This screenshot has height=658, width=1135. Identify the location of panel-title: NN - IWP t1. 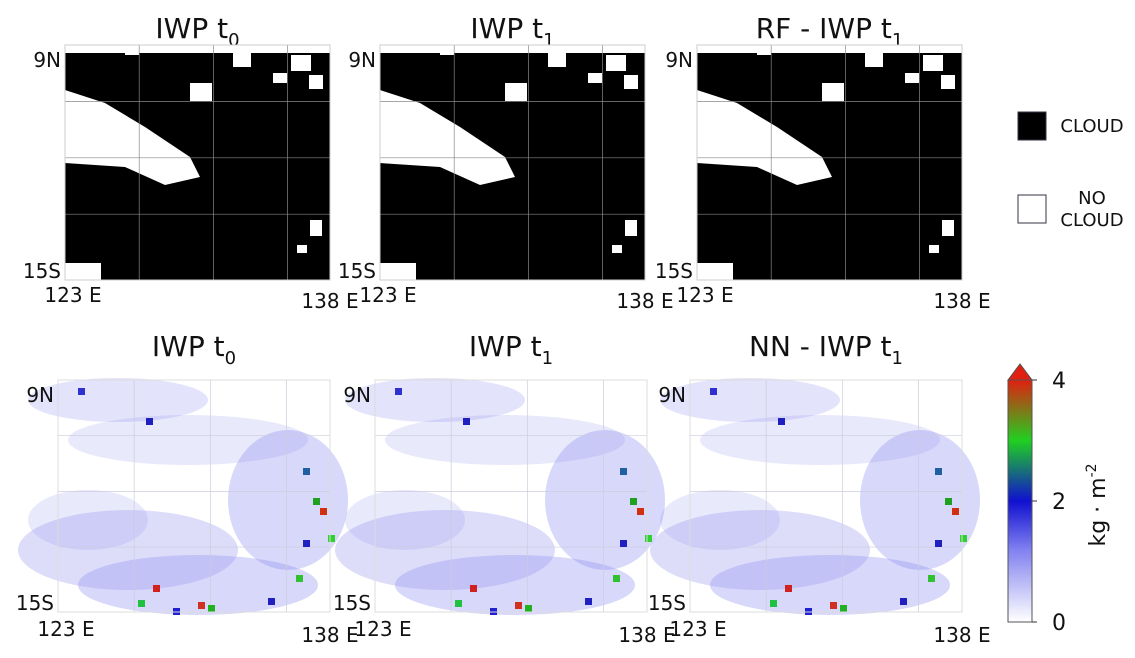
(826, 349).